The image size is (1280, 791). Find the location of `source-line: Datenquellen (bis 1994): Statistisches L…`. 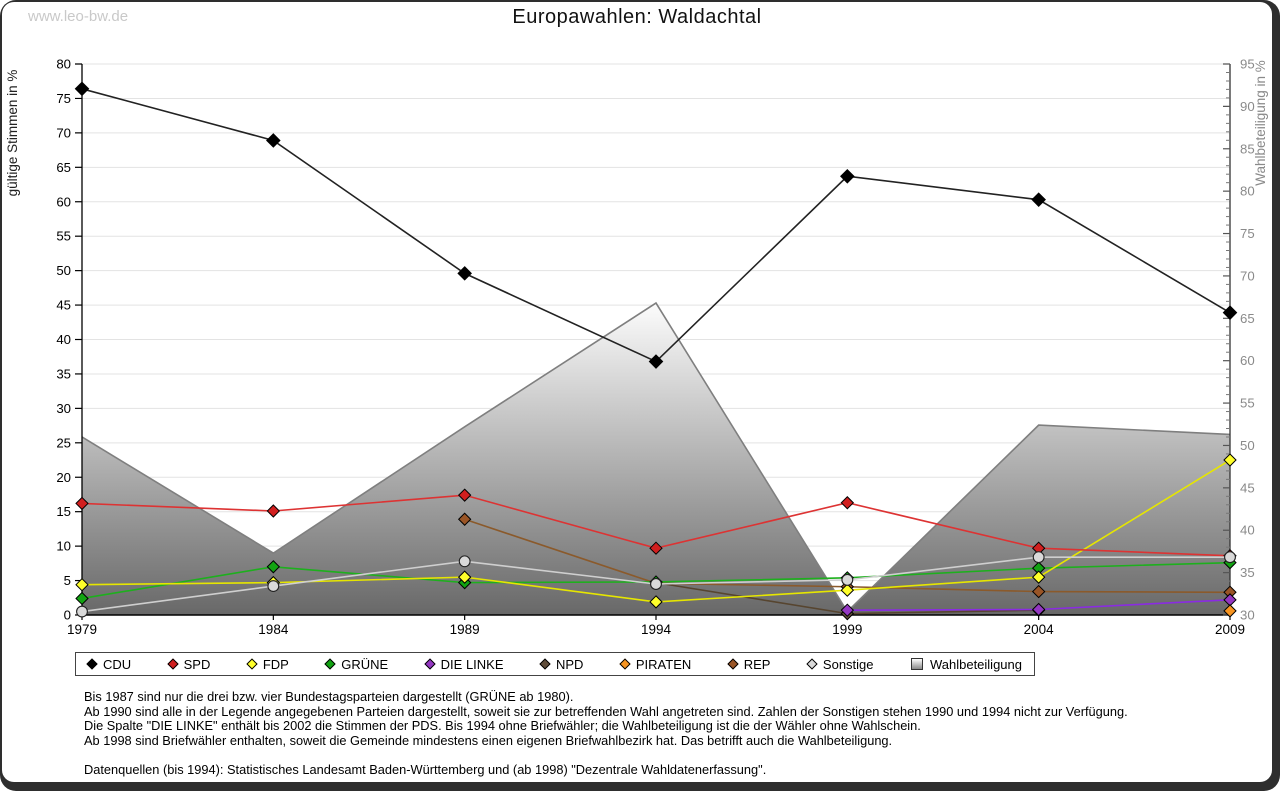

source-line: Datenquellen (bis 1994): Statistisches L… is located at coordinates (425, 770).